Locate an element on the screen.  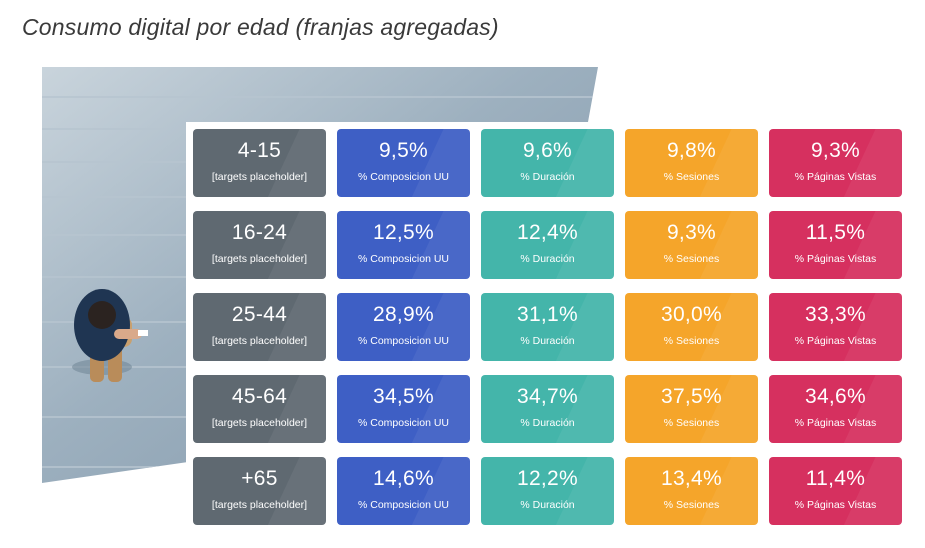
metric-value: 34,6% is located at coordinates (835, 396).